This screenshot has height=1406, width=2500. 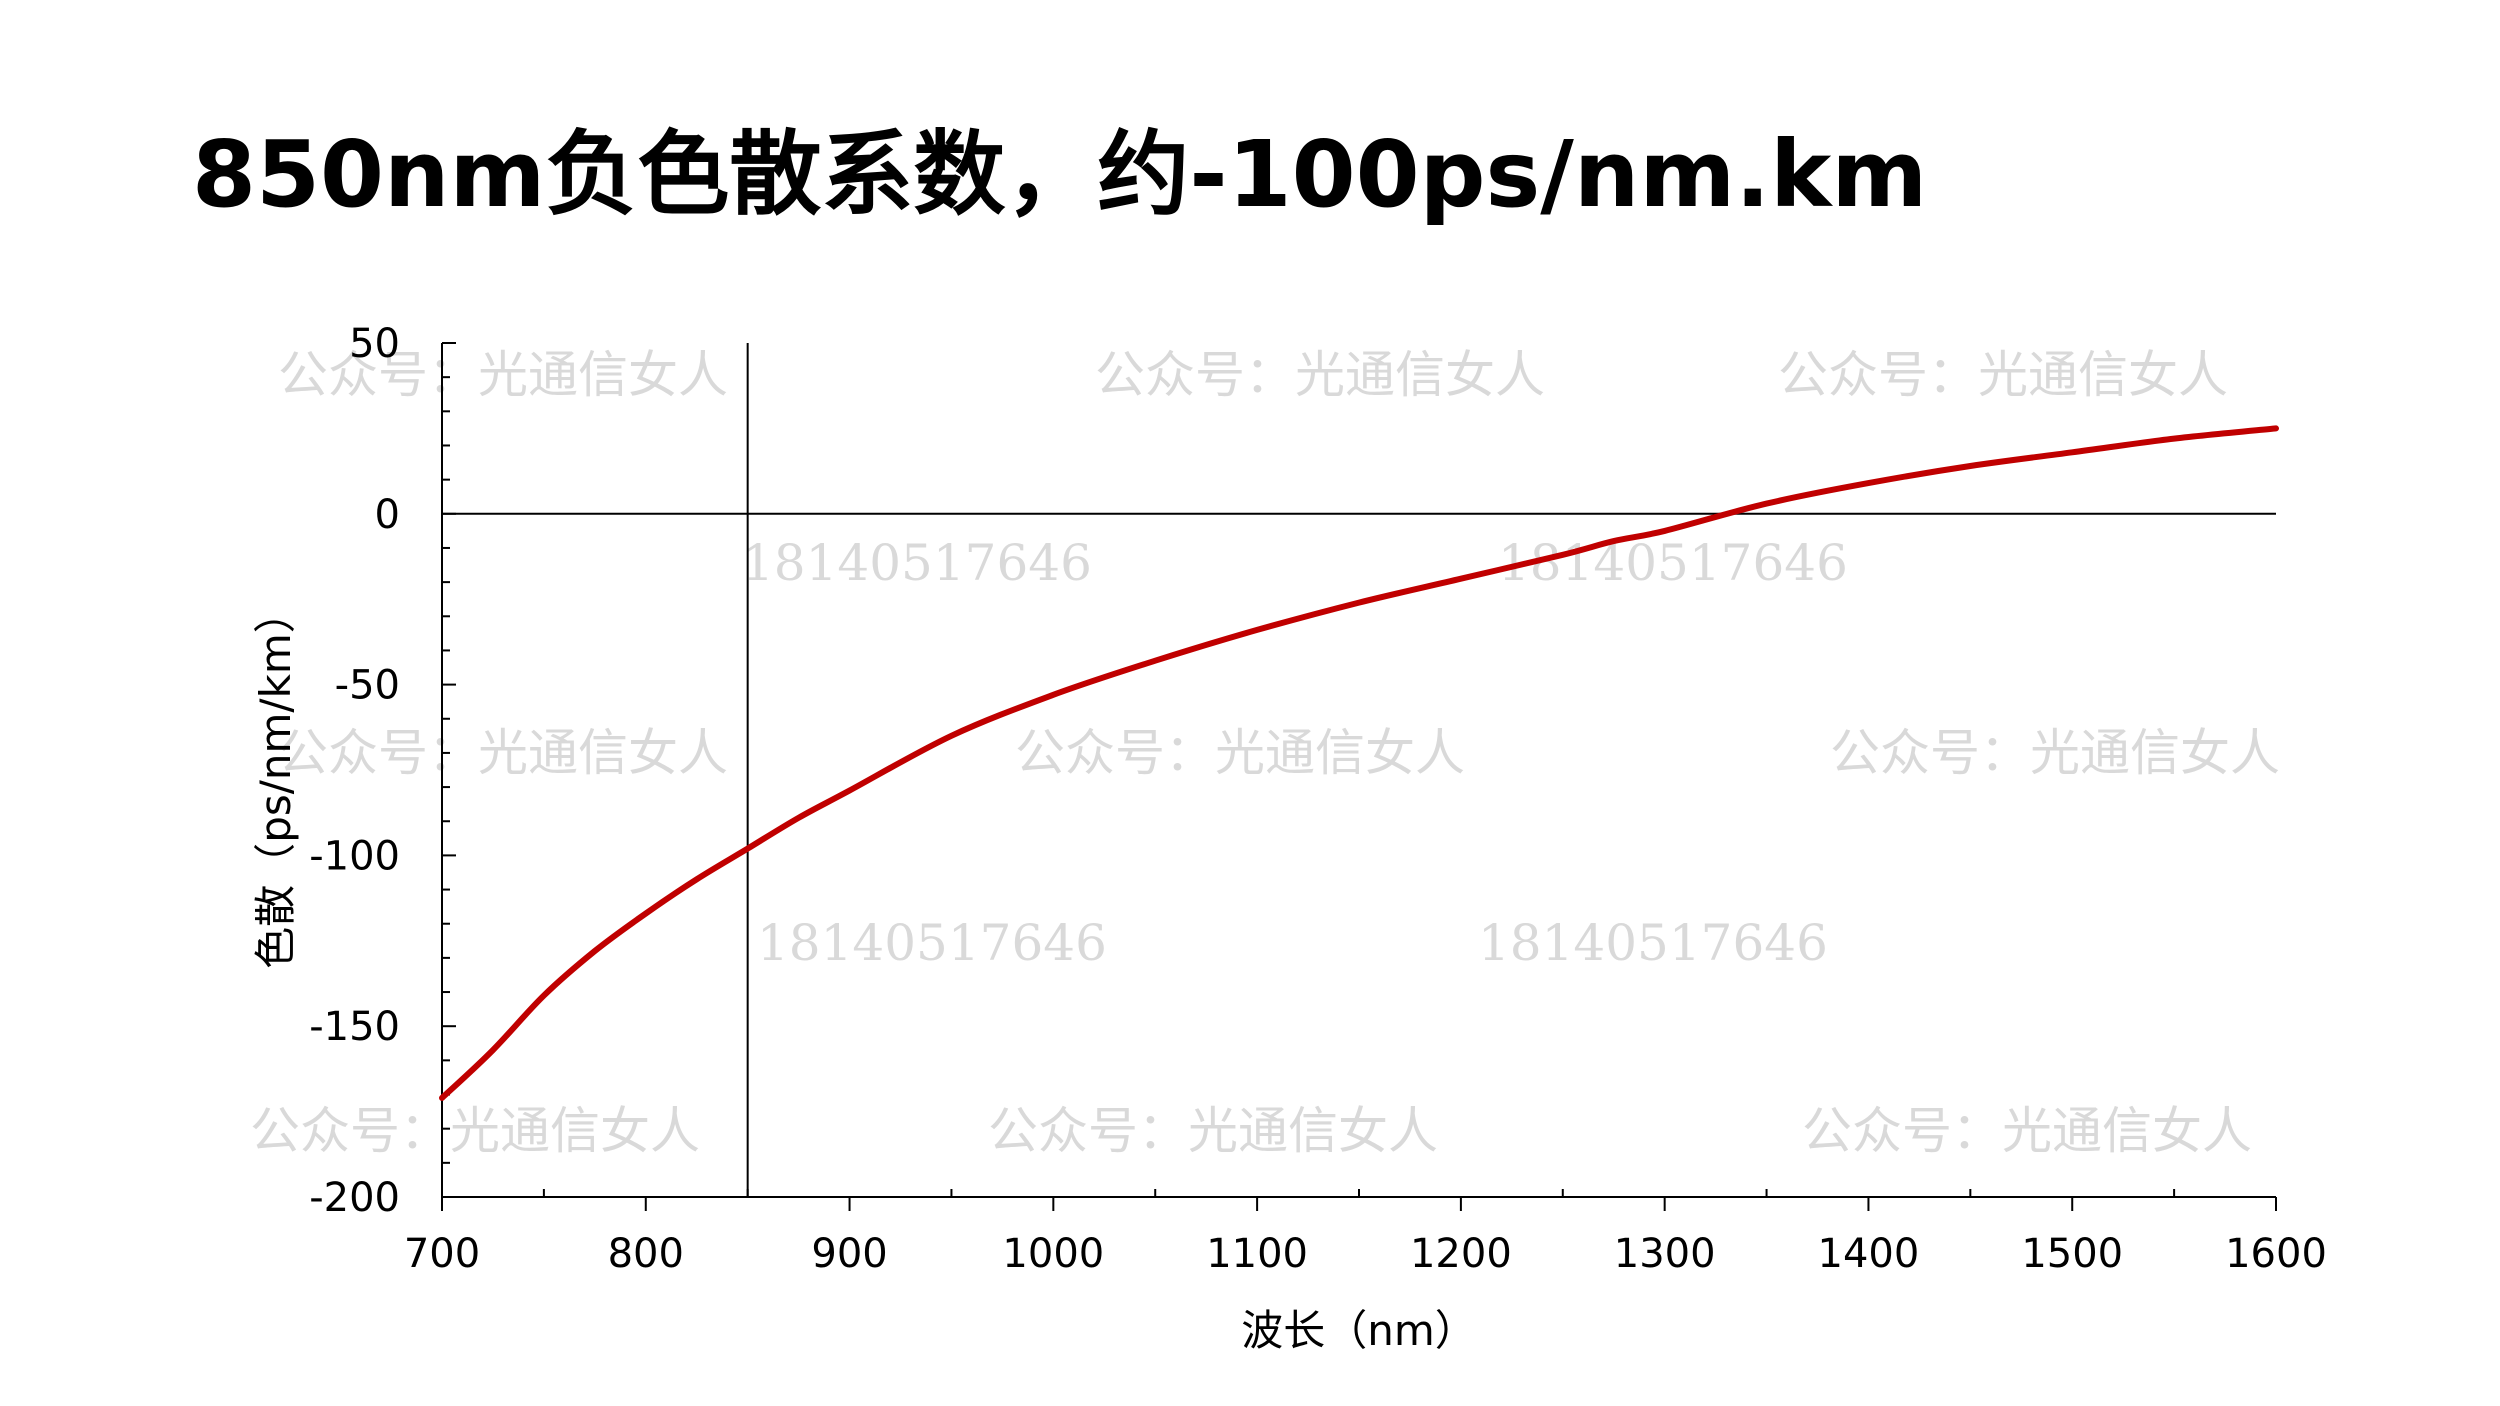 I want to click on y-axis-title: 色散（ps/nm/km）, so click(x=275, y=780).